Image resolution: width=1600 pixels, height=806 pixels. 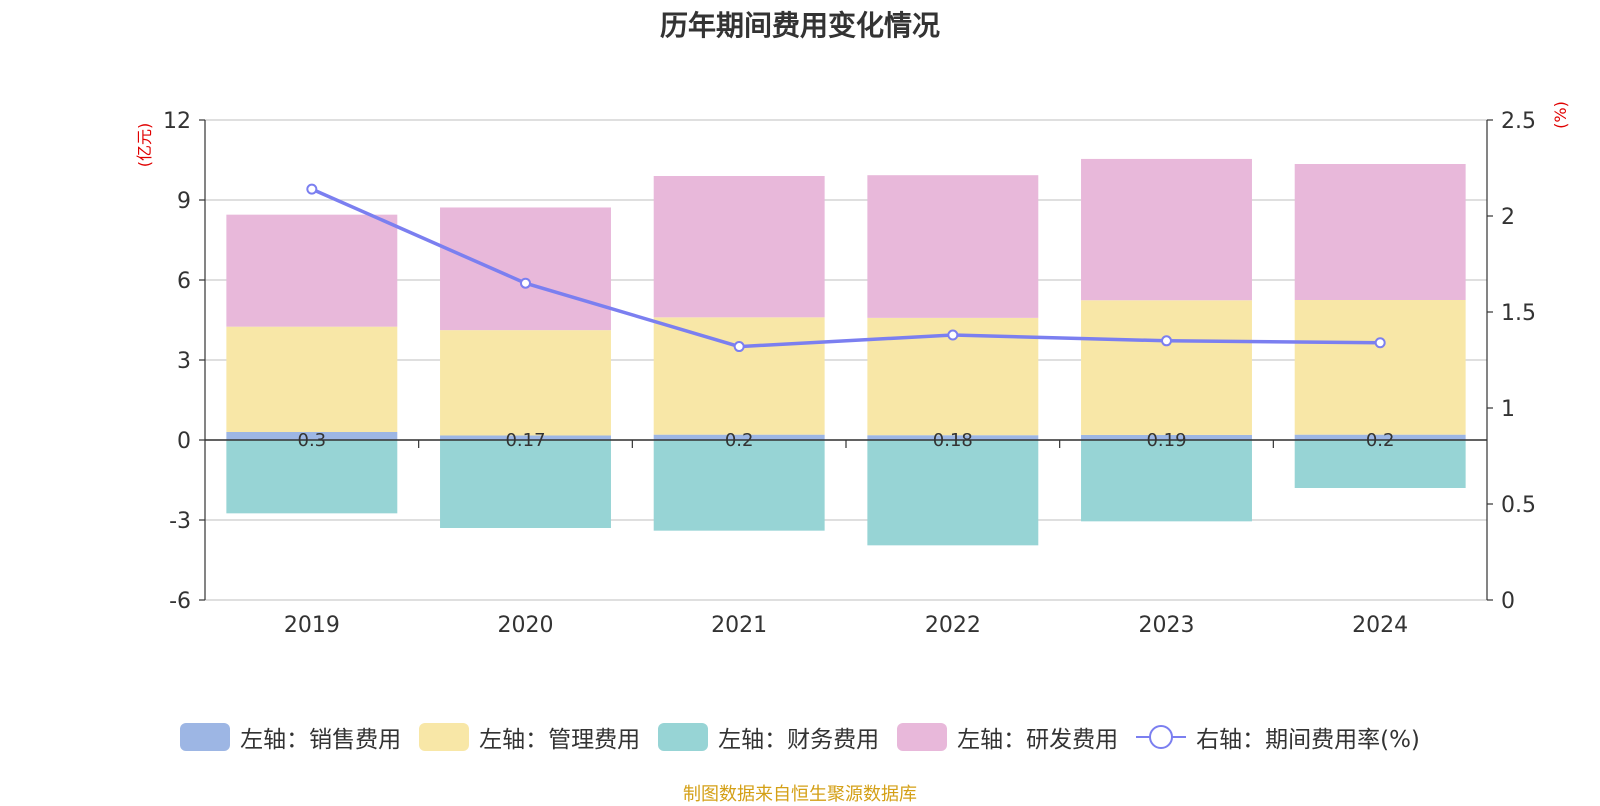 I want to click on rate-point-2021, so click(x=739, y=347).